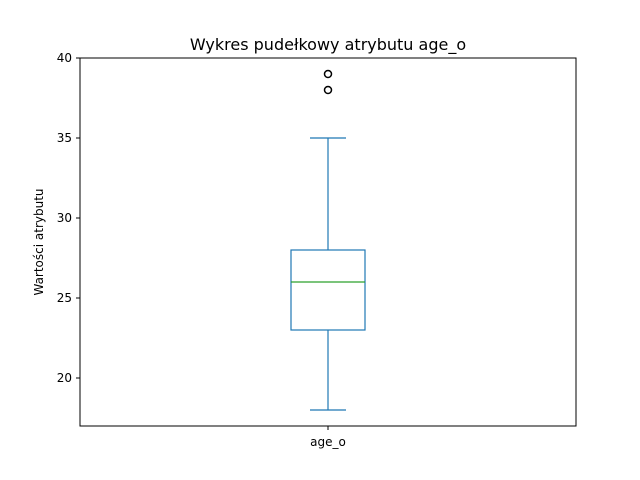 This screenshot has height=480, width=640. Describe the element at coordinates (328, 240) in the screenshot. I see `plot-area` at that location.